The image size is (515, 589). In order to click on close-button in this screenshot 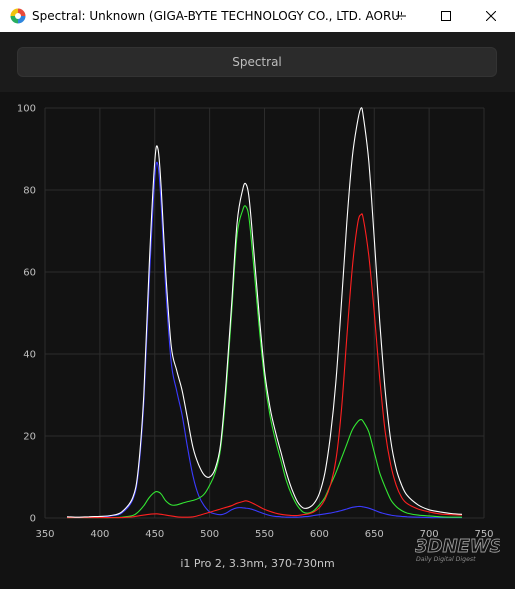, I will do `click(491, 16)`.